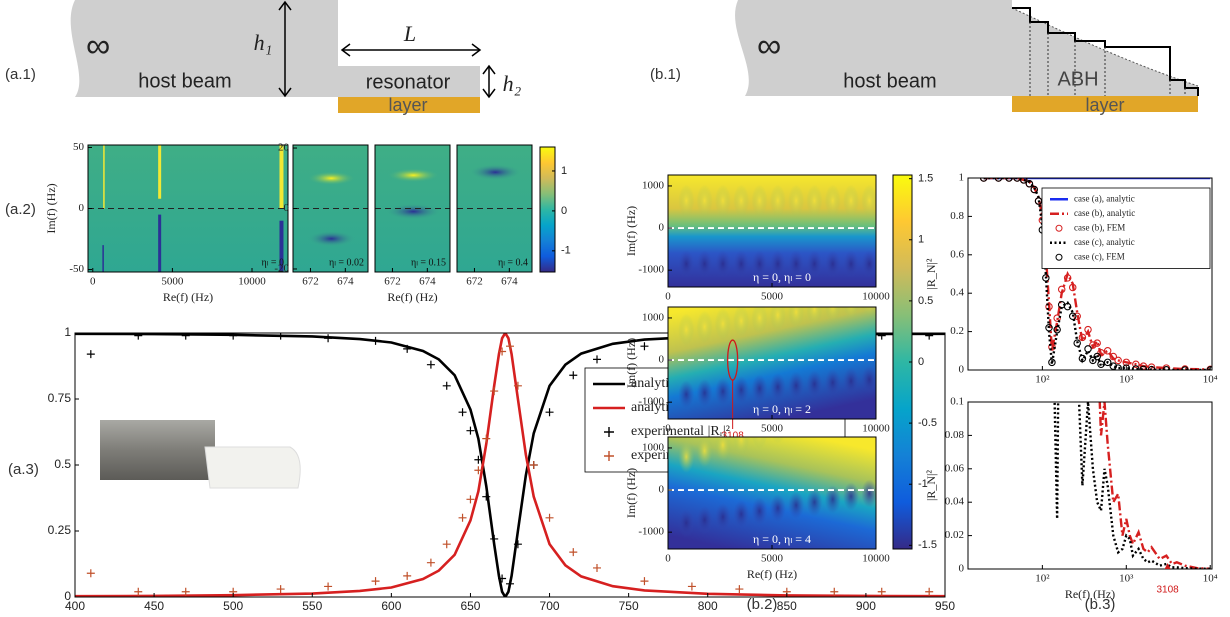 The width and height of the screenshot is (1230, 617). I want to click on photo-foam, so click(252, 467).